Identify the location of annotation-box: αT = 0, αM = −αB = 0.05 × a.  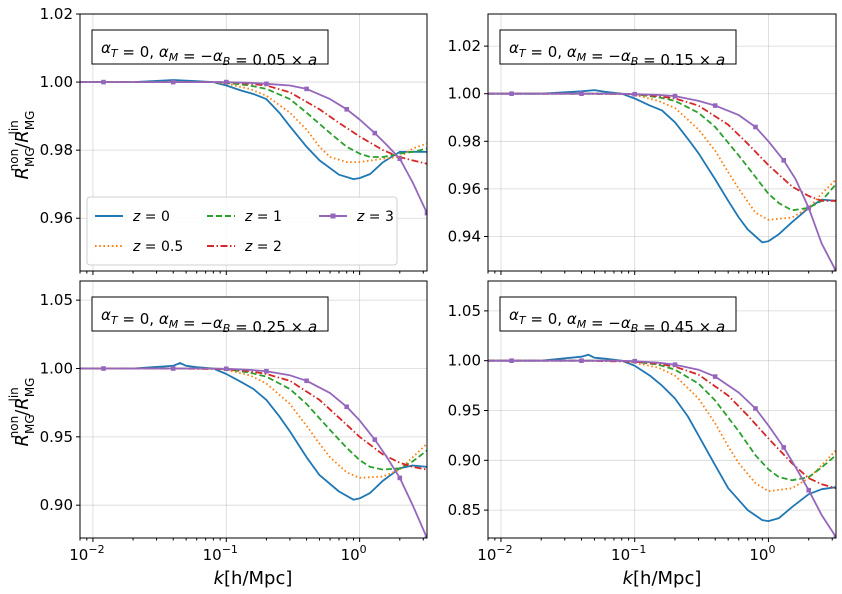
(210, 49).